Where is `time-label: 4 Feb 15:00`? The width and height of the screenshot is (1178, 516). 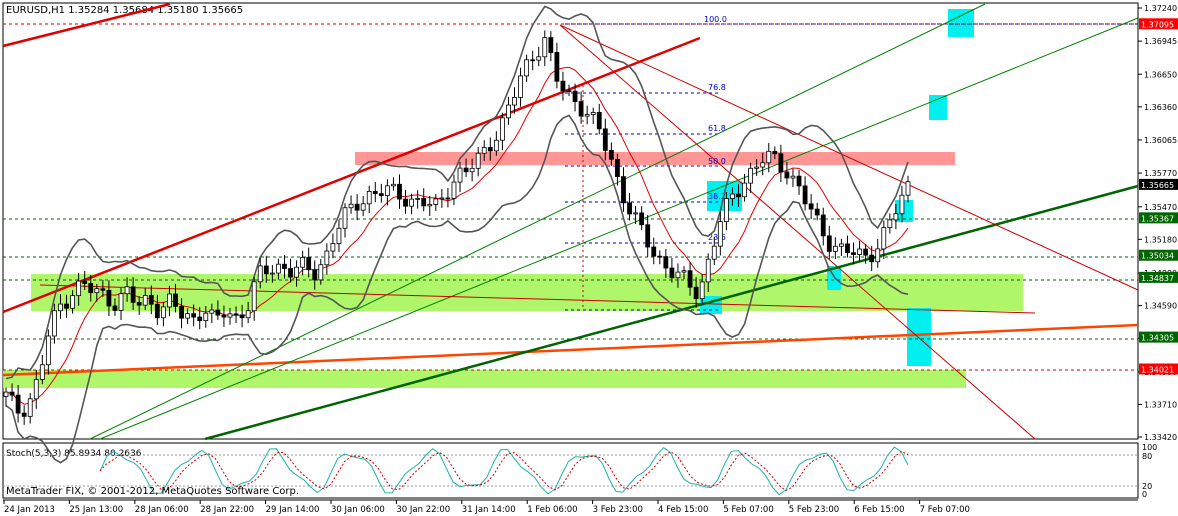 time-label: 4 Feb 15:00 is located at coordinates (683, 510).